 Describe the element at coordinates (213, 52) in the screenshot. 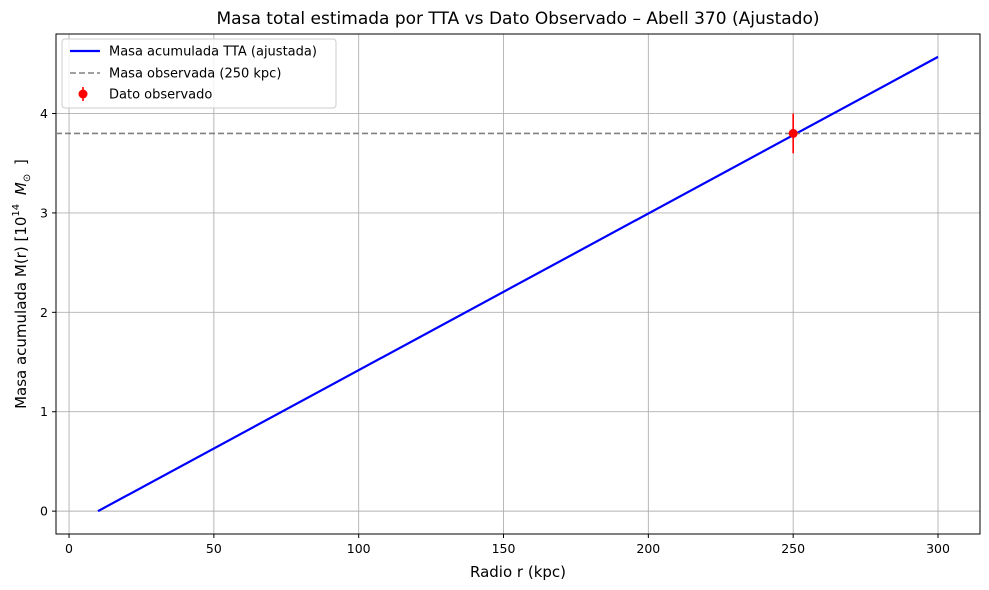

I see `legend-label-tta: Masa acumulada TTA (ajustada)` at that location.